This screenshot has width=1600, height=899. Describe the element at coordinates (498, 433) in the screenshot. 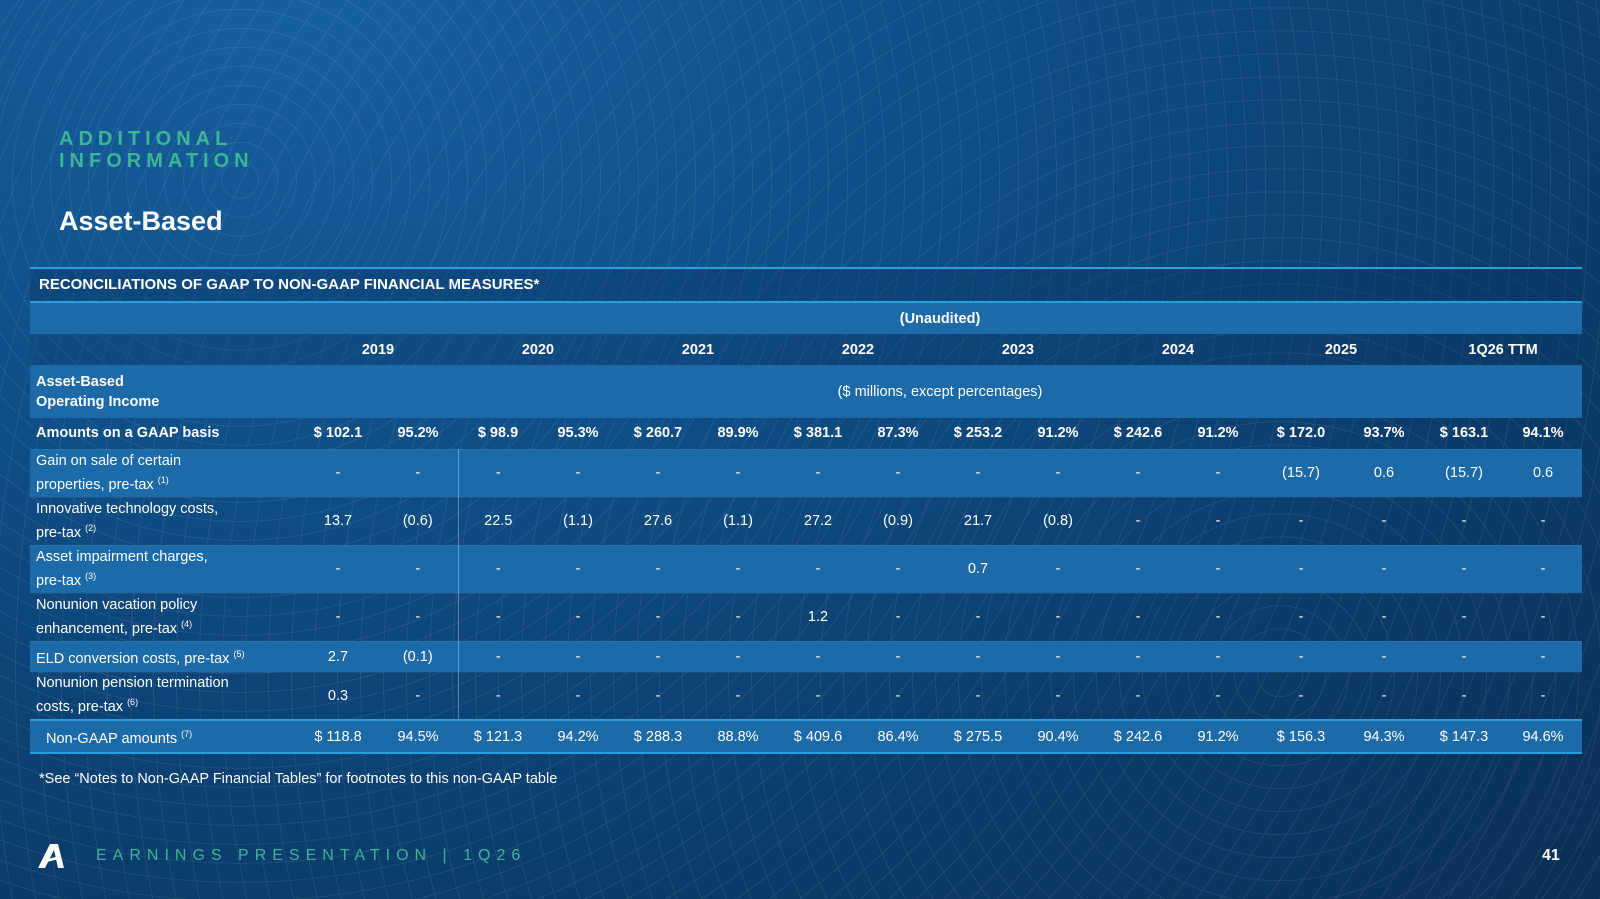

I see `table-cell: $ 98.9` at that location.